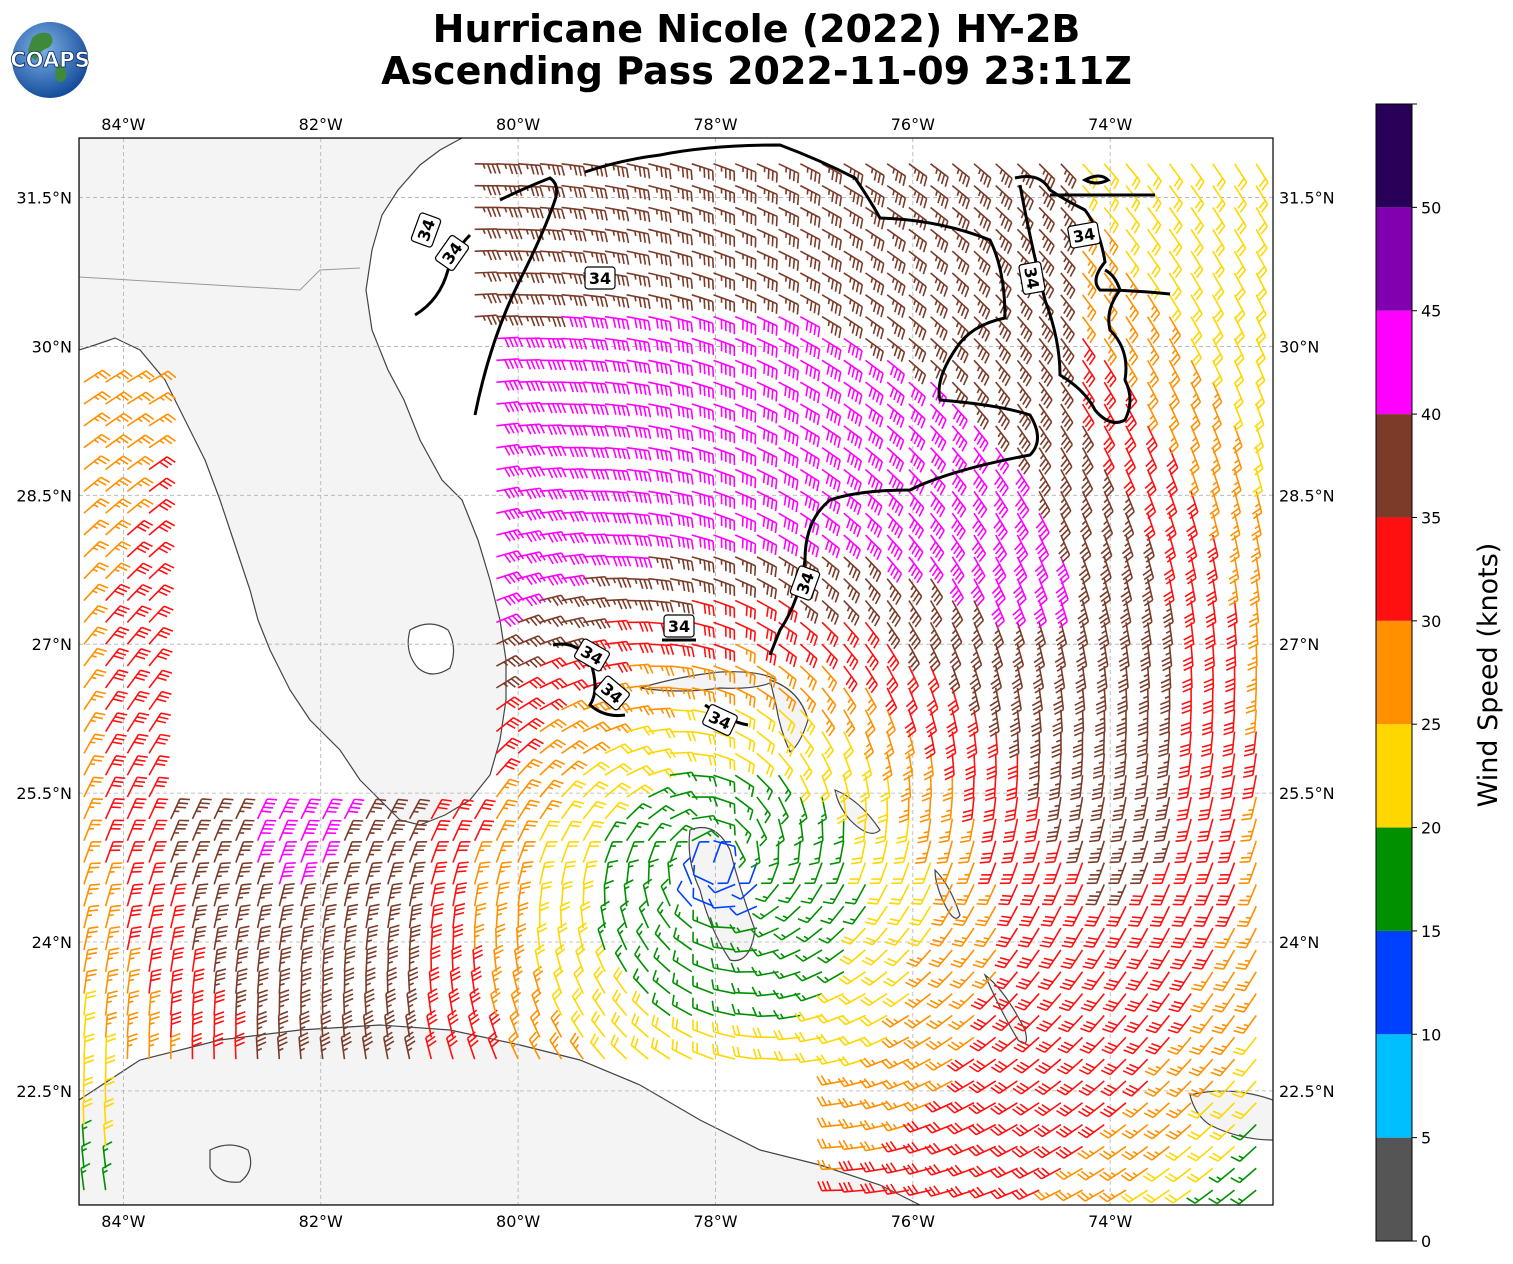 This screenshot has width=1513, height=1264. I want to click on lat-label-left: 27°N, so click(52, 644).